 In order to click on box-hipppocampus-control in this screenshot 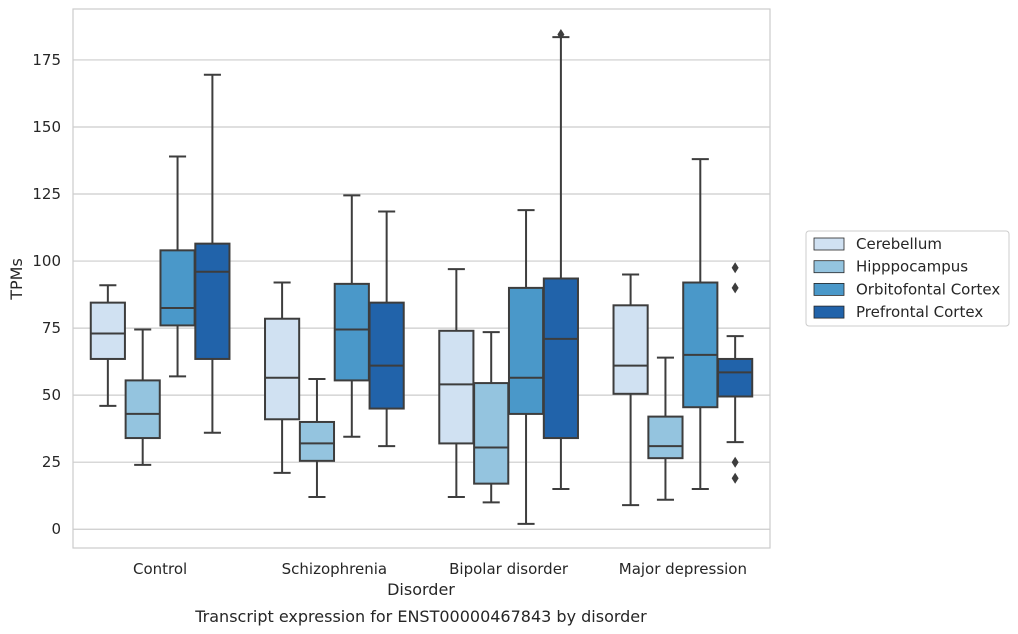, I will do `click(142, 397)`.